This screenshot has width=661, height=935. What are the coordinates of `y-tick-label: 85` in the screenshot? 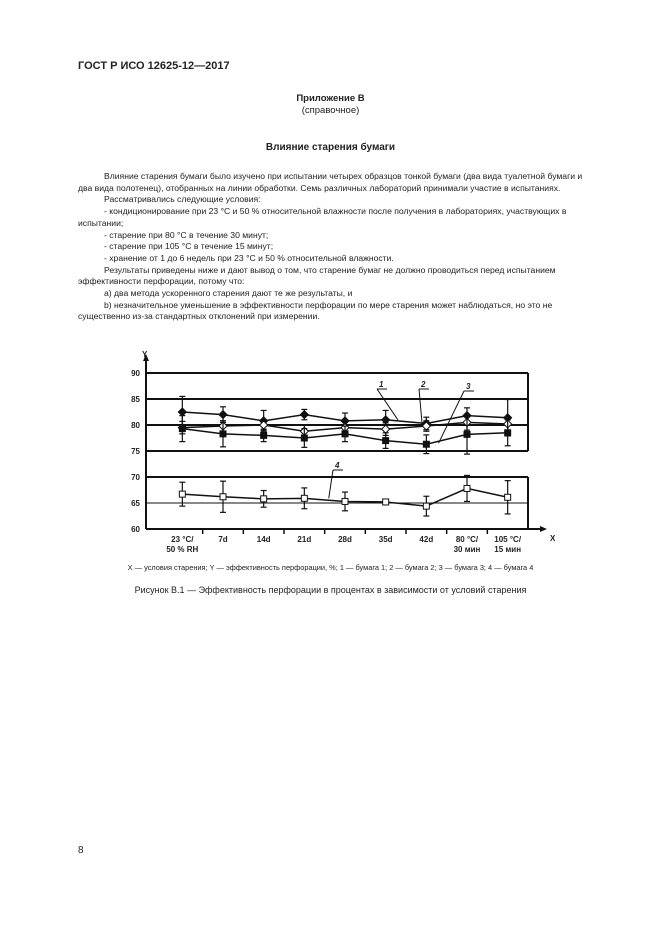 It's located at (135, 399).